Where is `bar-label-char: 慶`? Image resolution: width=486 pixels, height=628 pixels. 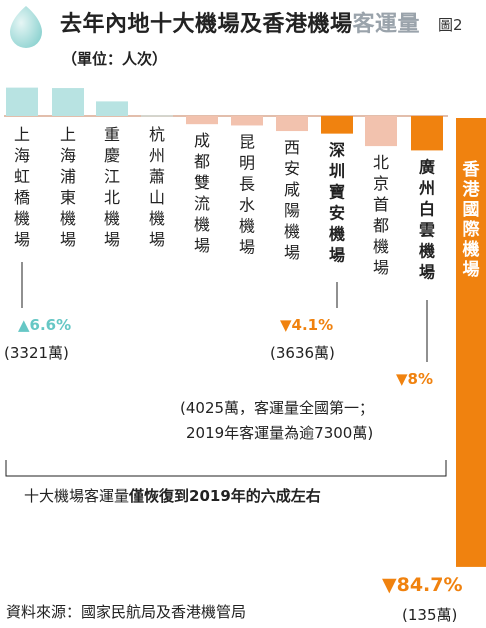 bar-label-char: 慶 is located at coordinates (112, 155).